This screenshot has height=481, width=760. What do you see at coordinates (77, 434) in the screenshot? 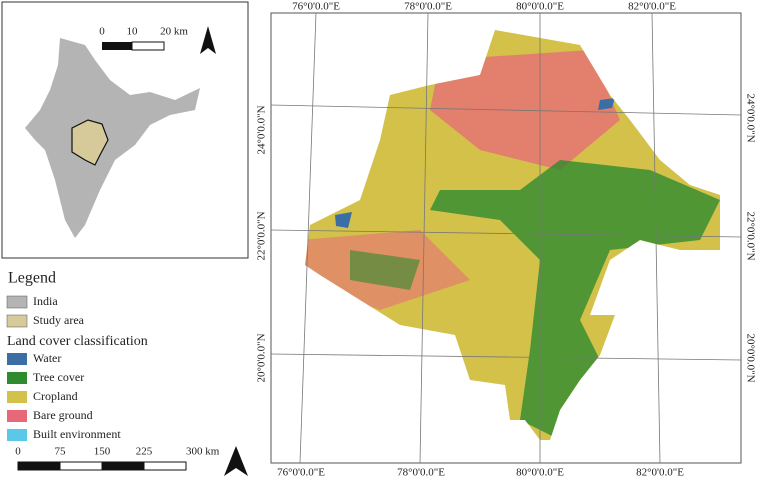
I see `legend-label: Built environment` at bounding box center [77, 434].